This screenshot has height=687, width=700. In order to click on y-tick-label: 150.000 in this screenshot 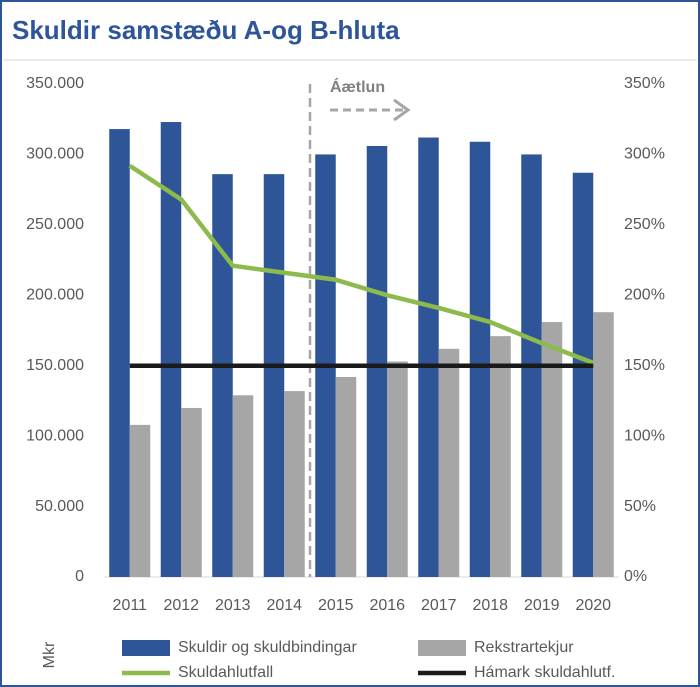, I will do `click(55, 365)`.